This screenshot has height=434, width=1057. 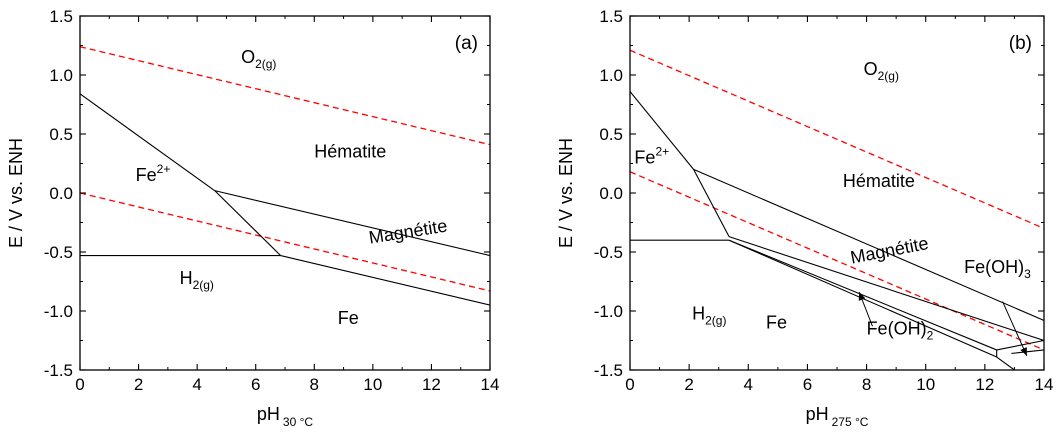 What do you see at coordinates (889, 250) in the screenshot?
I see `region-label: Magnétite` at bounding box center [889, 250].